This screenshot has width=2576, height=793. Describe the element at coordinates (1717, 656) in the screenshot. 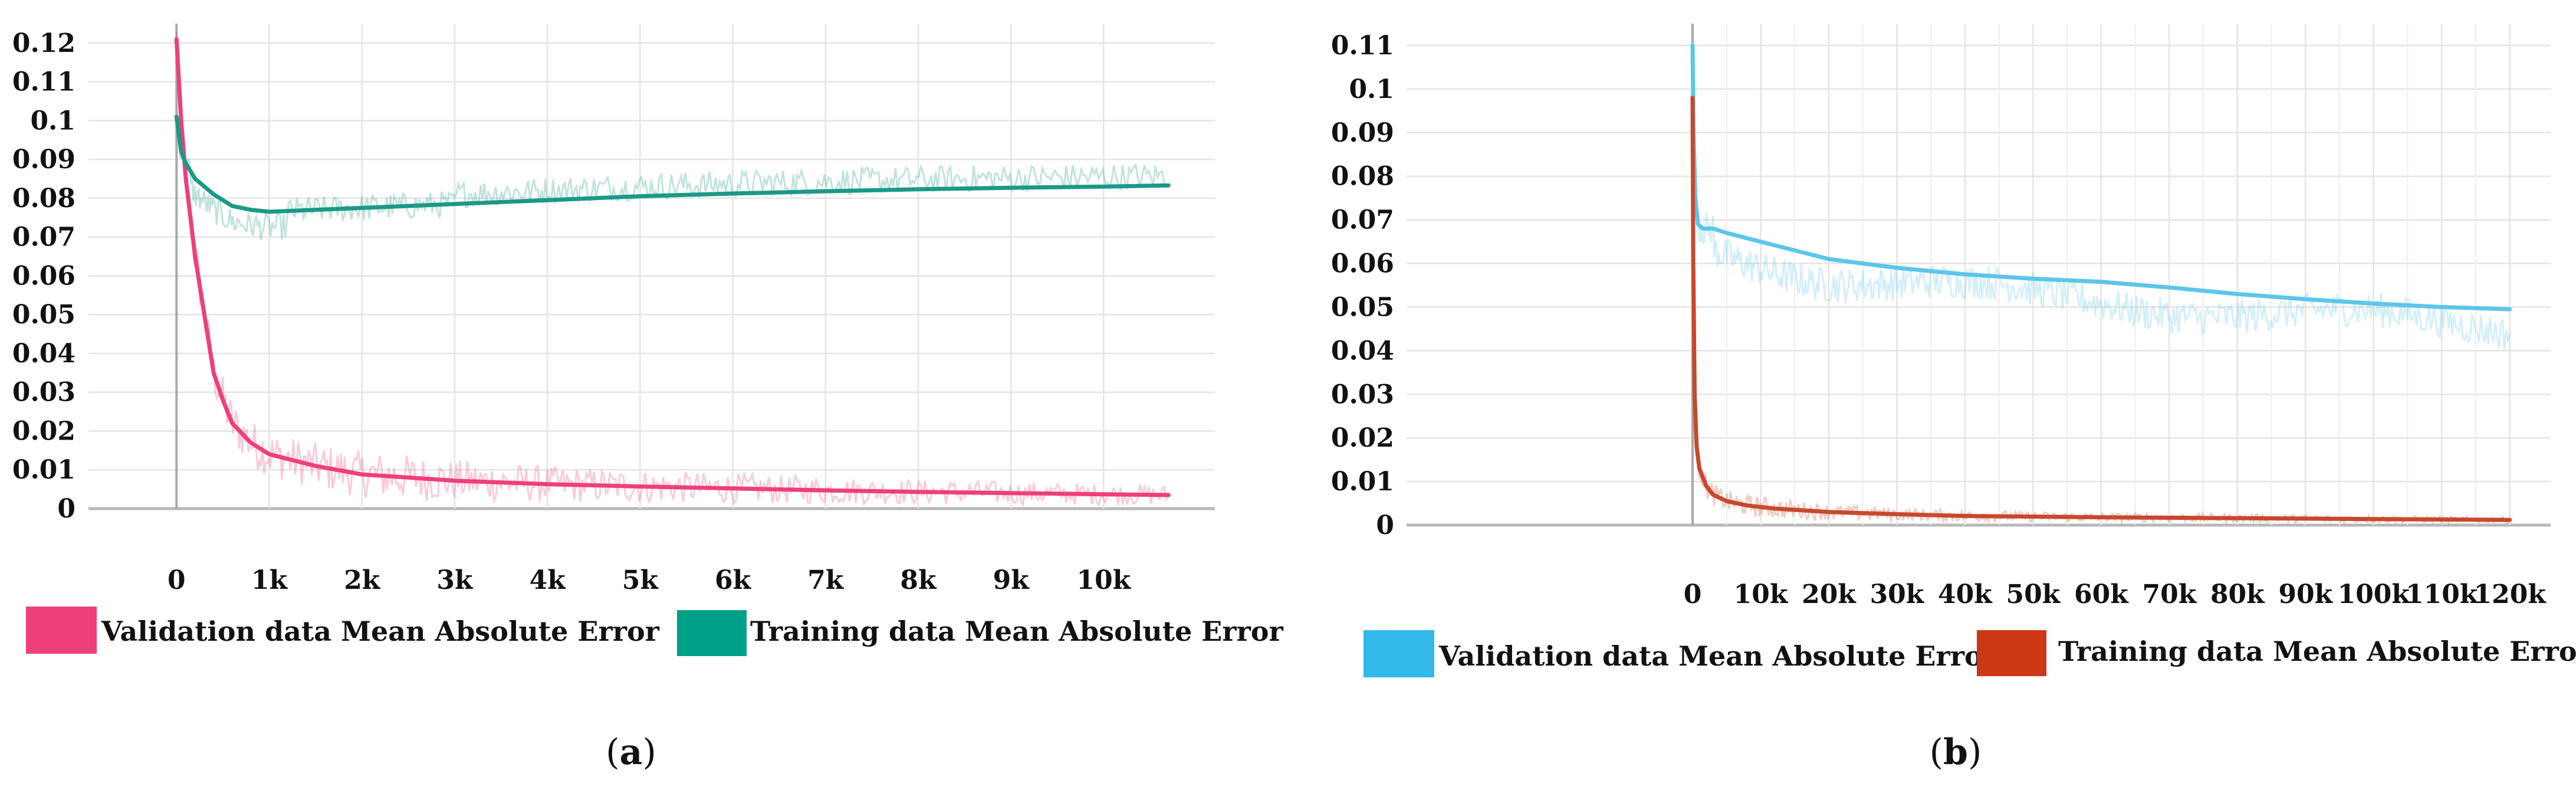

I see `legend-label-validation-b: Validation data Mean Absolute Error` at that location.